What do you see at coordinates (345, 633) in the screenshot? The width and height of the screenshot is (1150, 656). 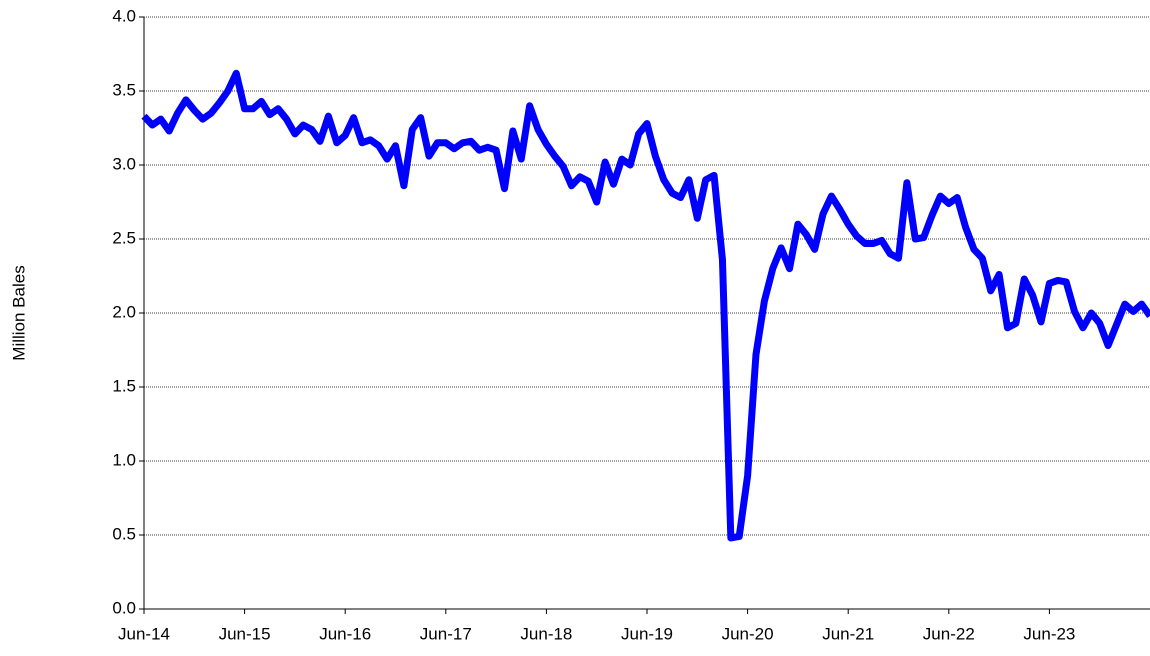 I see `x-tick-label: Jun-16` at bounding box center [345, 633].